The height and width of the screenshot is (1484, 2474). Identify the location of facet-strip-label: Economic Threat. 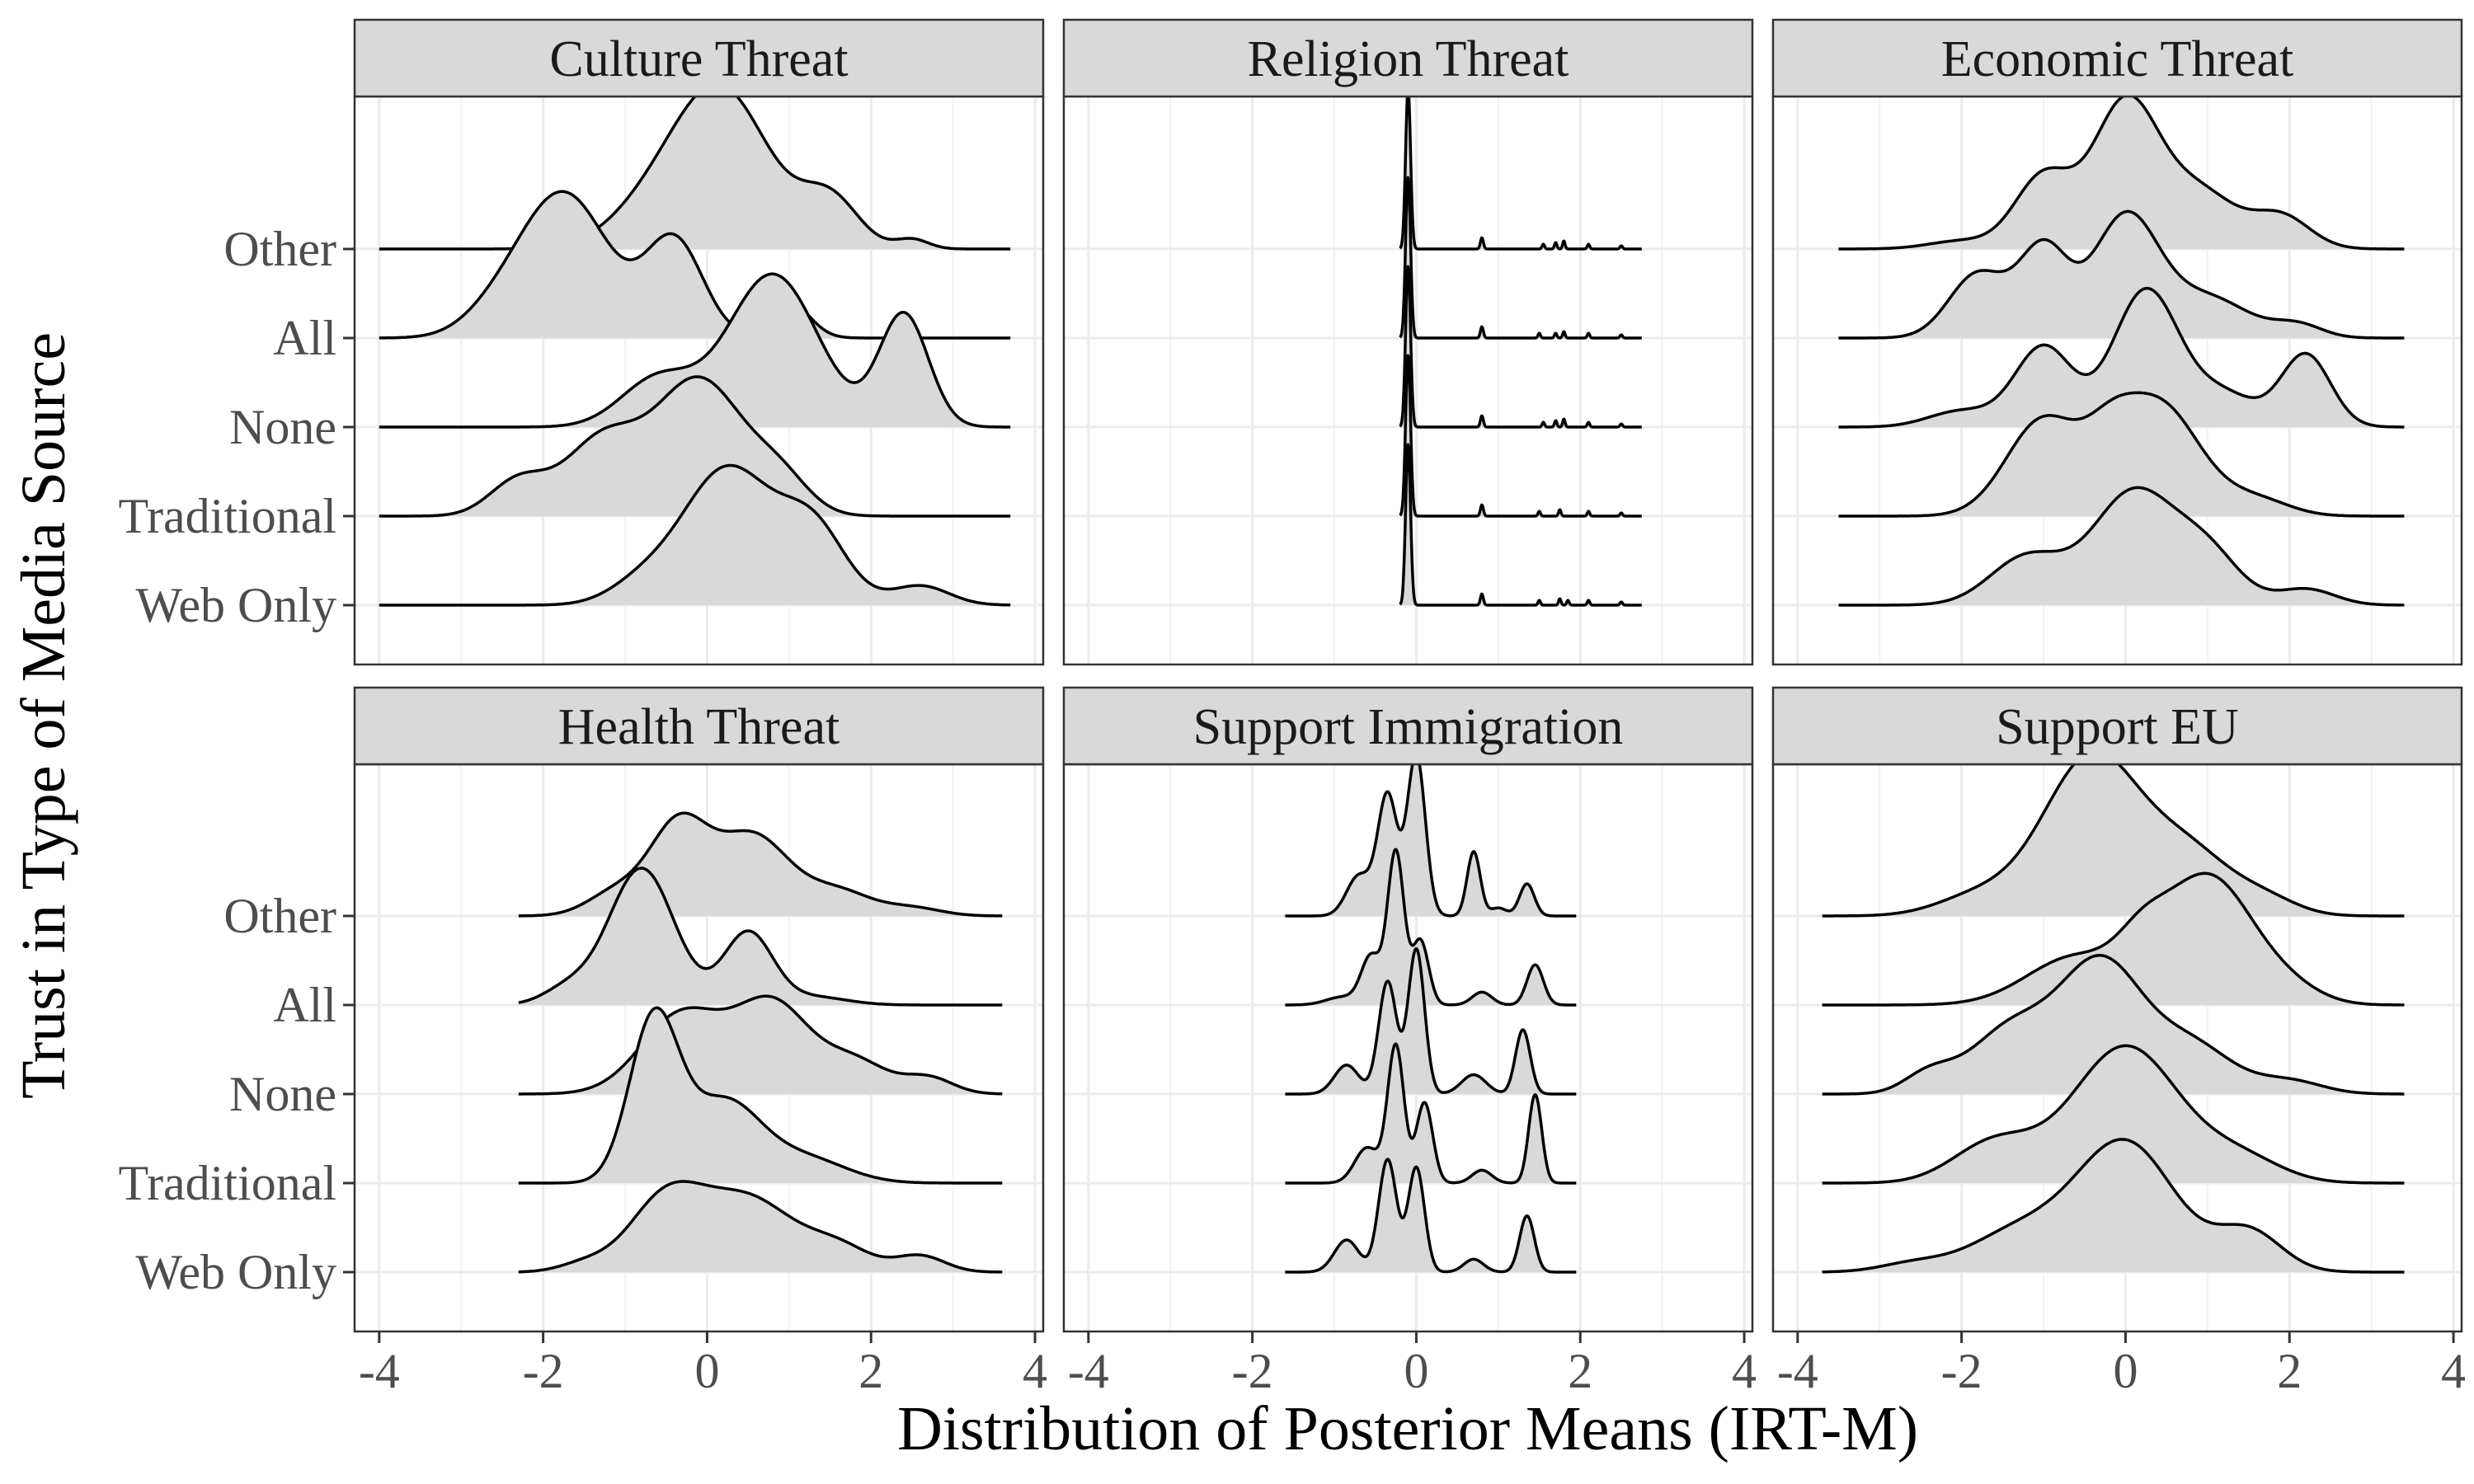
(2117, 59).